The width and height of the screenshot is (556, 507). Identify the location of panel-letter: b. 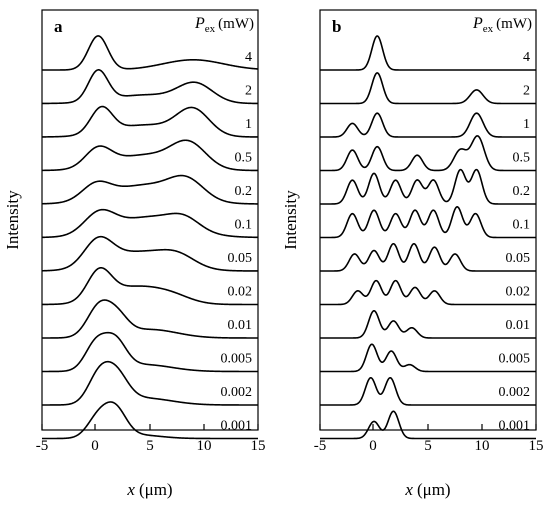
(336, 26).